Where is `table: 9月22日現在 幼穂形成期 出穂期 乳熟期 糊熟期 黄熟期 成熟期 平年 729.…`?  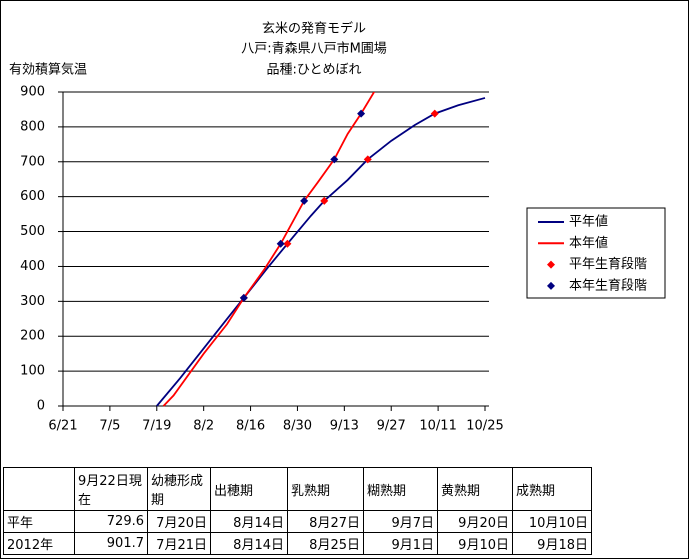 table: 9月22日現在 幼穂形成期 出穂期 乳熟期 糊熟期 黄熟期 成熟期 平年 729.… is located at coordinates (297, 511).